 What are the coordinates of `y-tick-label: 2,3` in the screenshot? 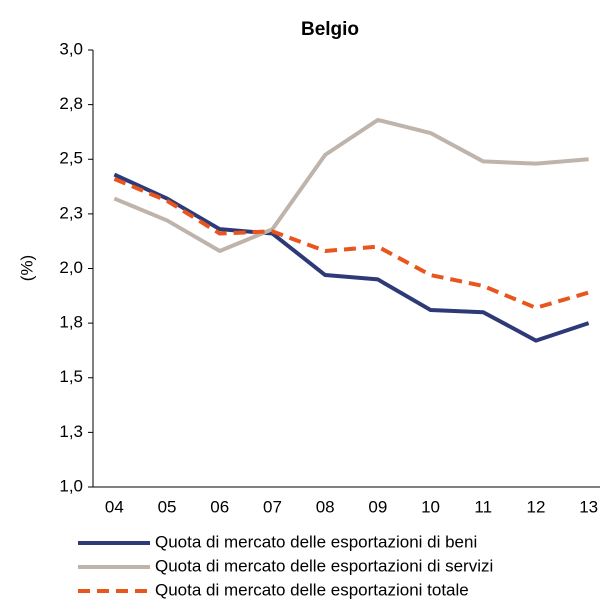 It's located at (71, 212).